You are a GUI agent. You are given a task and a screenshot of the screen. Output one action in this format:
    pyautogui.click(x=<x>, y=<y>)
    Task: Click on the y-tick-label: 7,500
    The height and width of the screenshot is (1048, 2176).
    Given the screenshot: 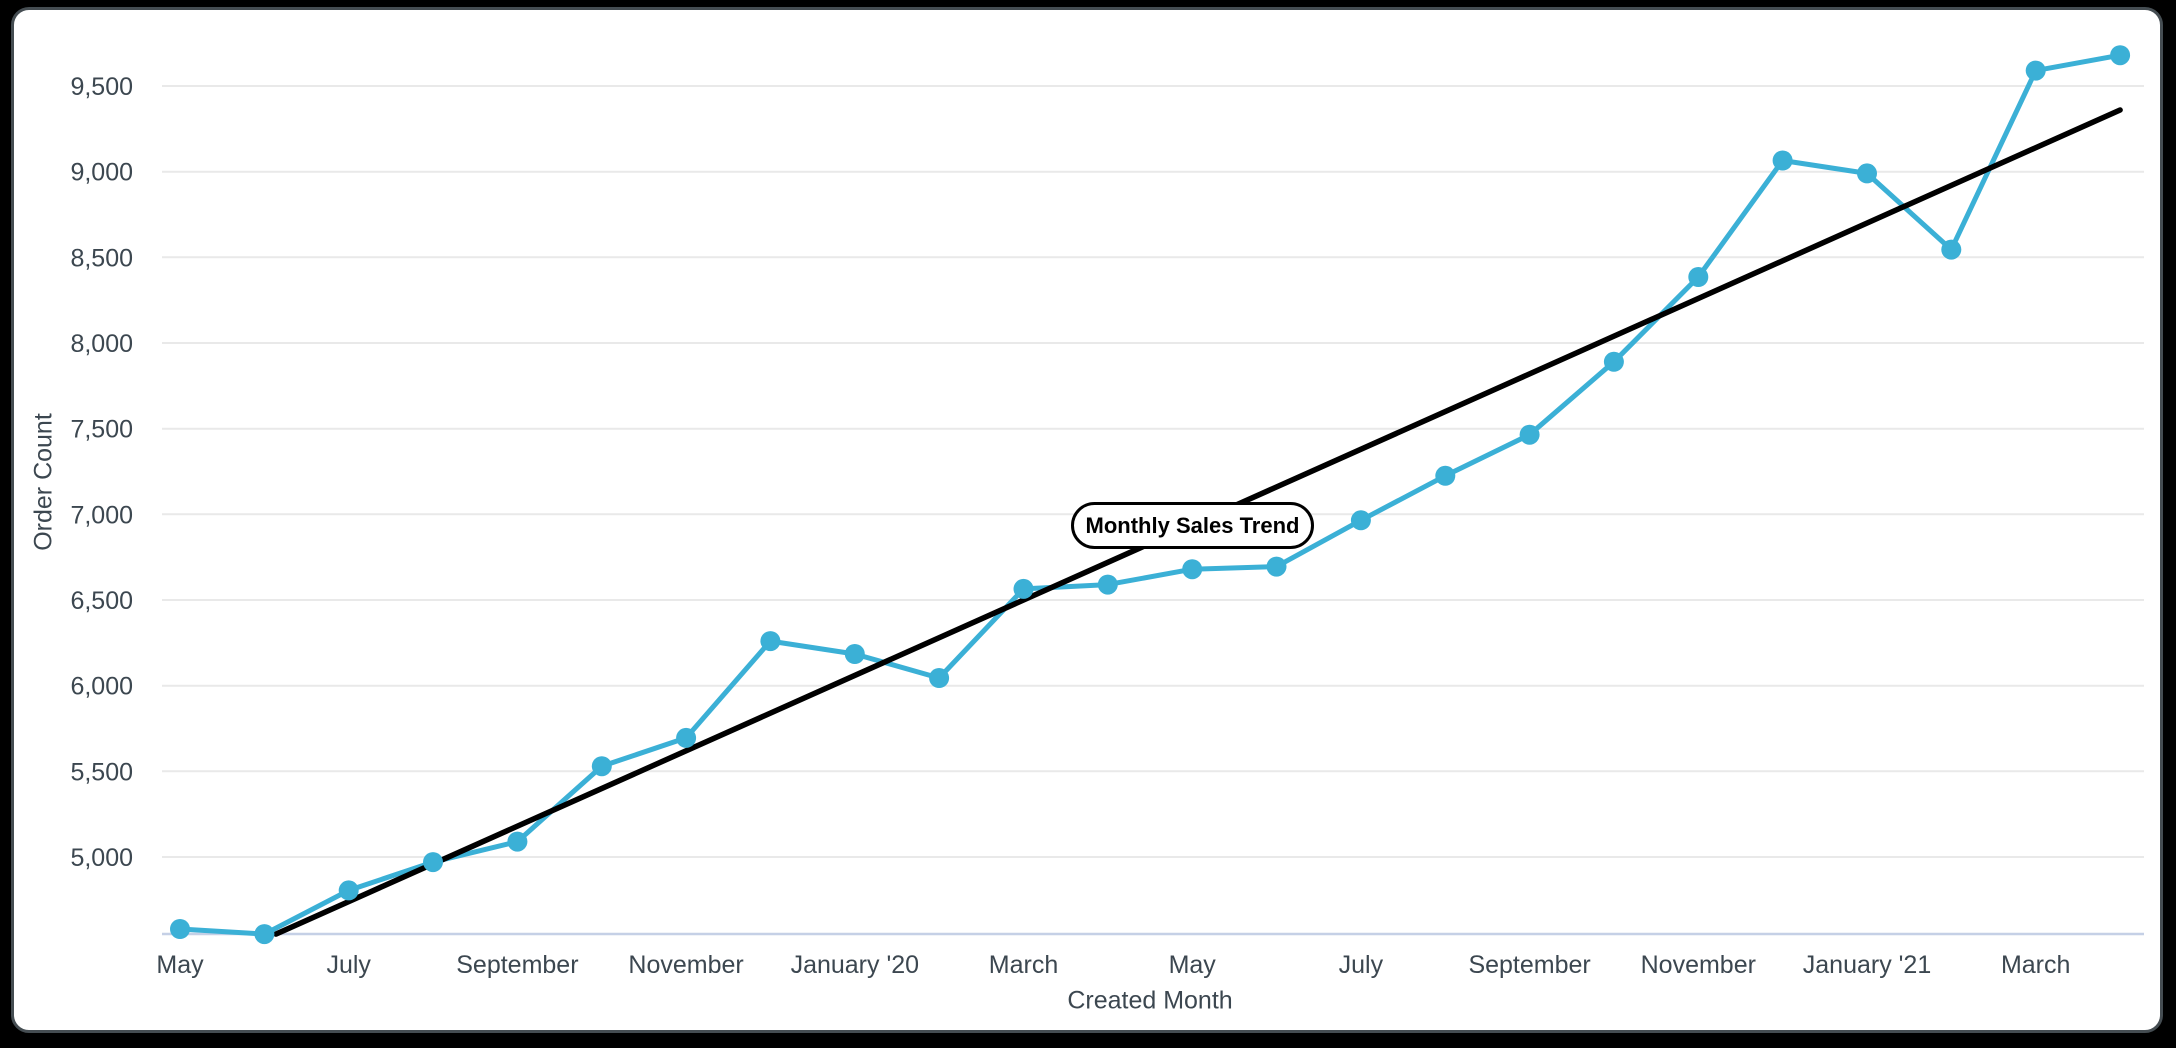 What is the action you would take?
    pyautogui.click(x=101, y=430)
    